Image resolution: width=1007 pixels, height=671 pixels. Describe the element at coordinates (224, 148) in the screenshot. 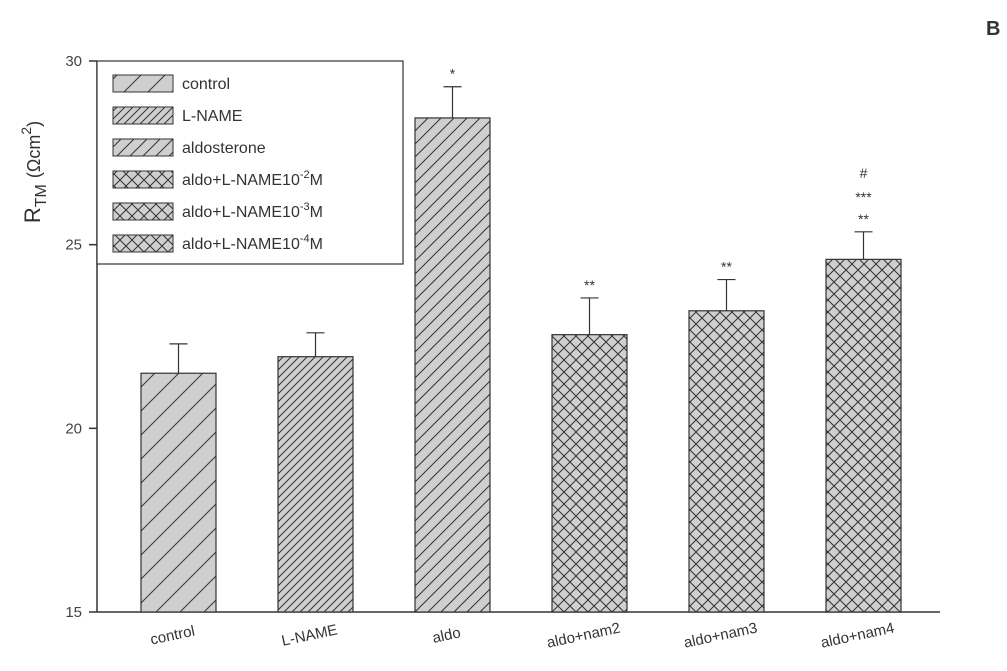

I see `legend-item: aldosterone` at that location.